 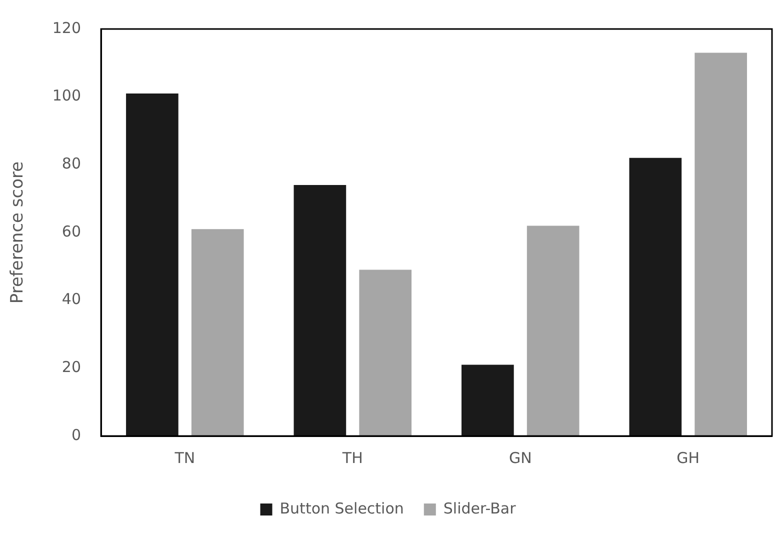 I want to click on legend-label: Slider-Bar, so click(x=480, y=508).